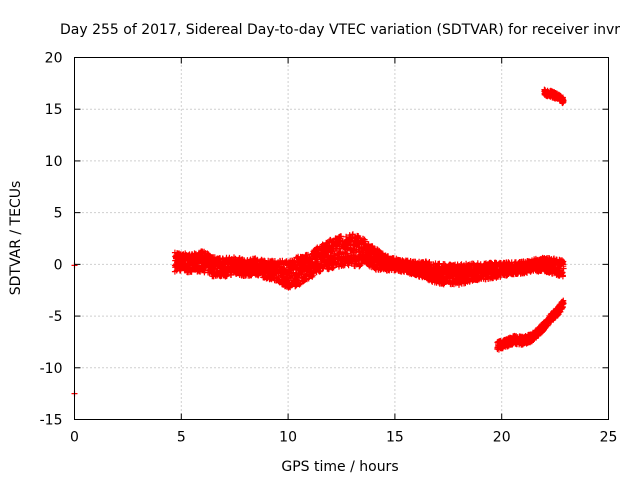 The image size is (640, 480). What do you see at coordinates (609, 438) in the screenshot?
I see `x-tick-label: 25` at bounding box center [609, 438].